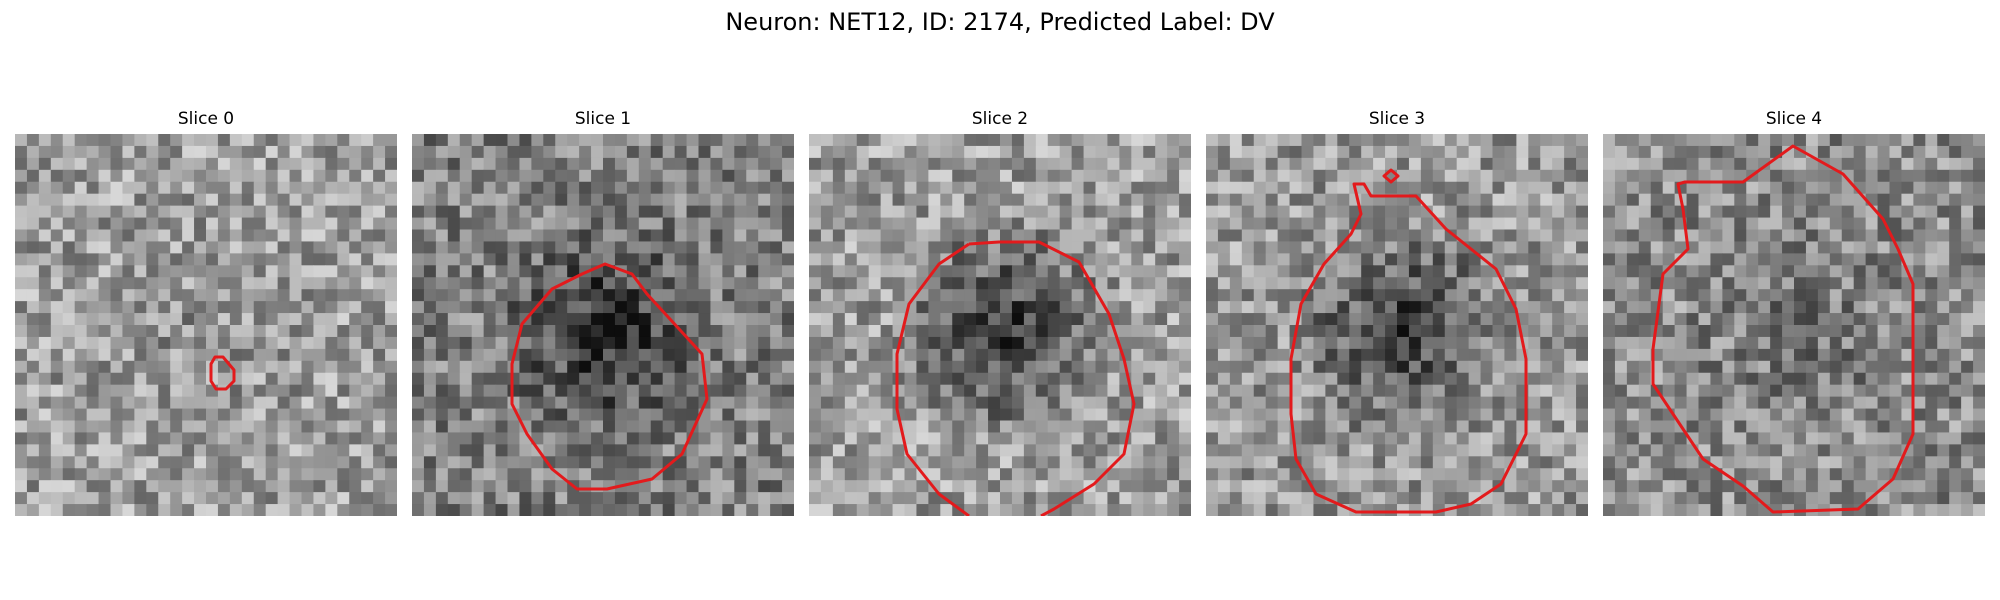 The width and height of the screenshot is (2000, 600). What do you see at coordinates (603, 119) in the screenshot?
I see `slice-title: Slice 1` at bounding box center [603, 119].